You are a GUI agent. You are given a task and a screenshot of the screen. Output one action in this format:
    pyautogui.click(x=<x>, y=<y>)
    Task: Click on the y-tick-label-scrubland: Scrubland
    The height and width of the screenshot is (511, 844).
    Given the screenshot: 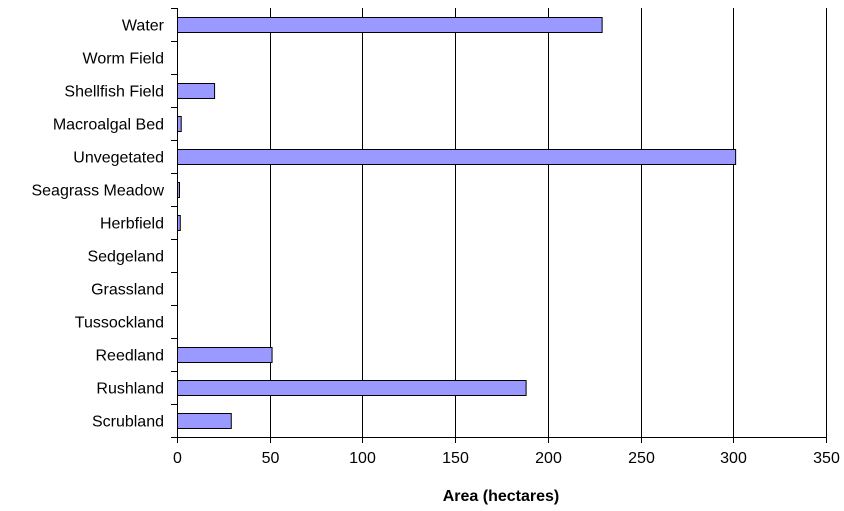 What is the action you would take?
    pyautogui.click(x=128, y=422)
    